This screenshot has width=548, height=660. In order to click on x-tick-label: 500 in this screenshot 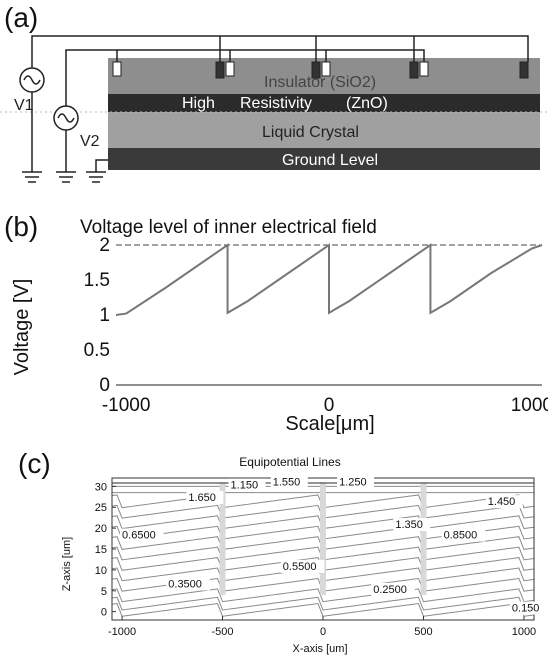, I will do `click(423, 632)`.